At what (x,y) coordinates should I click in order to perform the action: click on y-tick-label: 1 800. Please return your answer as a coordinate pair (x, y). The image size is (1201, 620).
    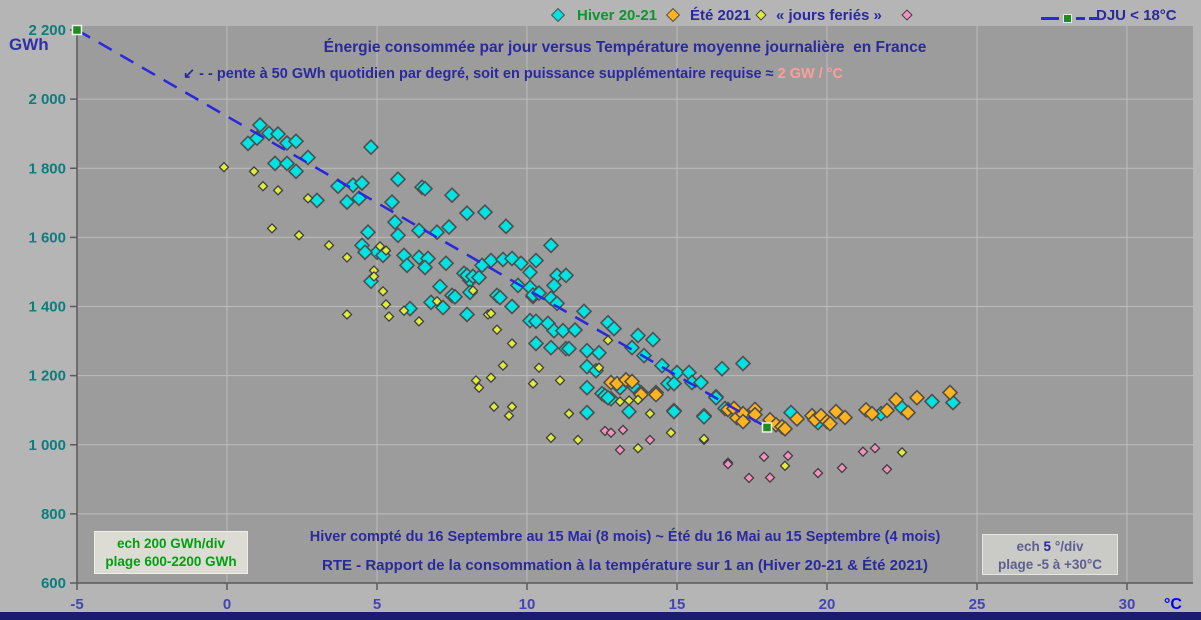
    Looking at the image, I should click on (47, 168).